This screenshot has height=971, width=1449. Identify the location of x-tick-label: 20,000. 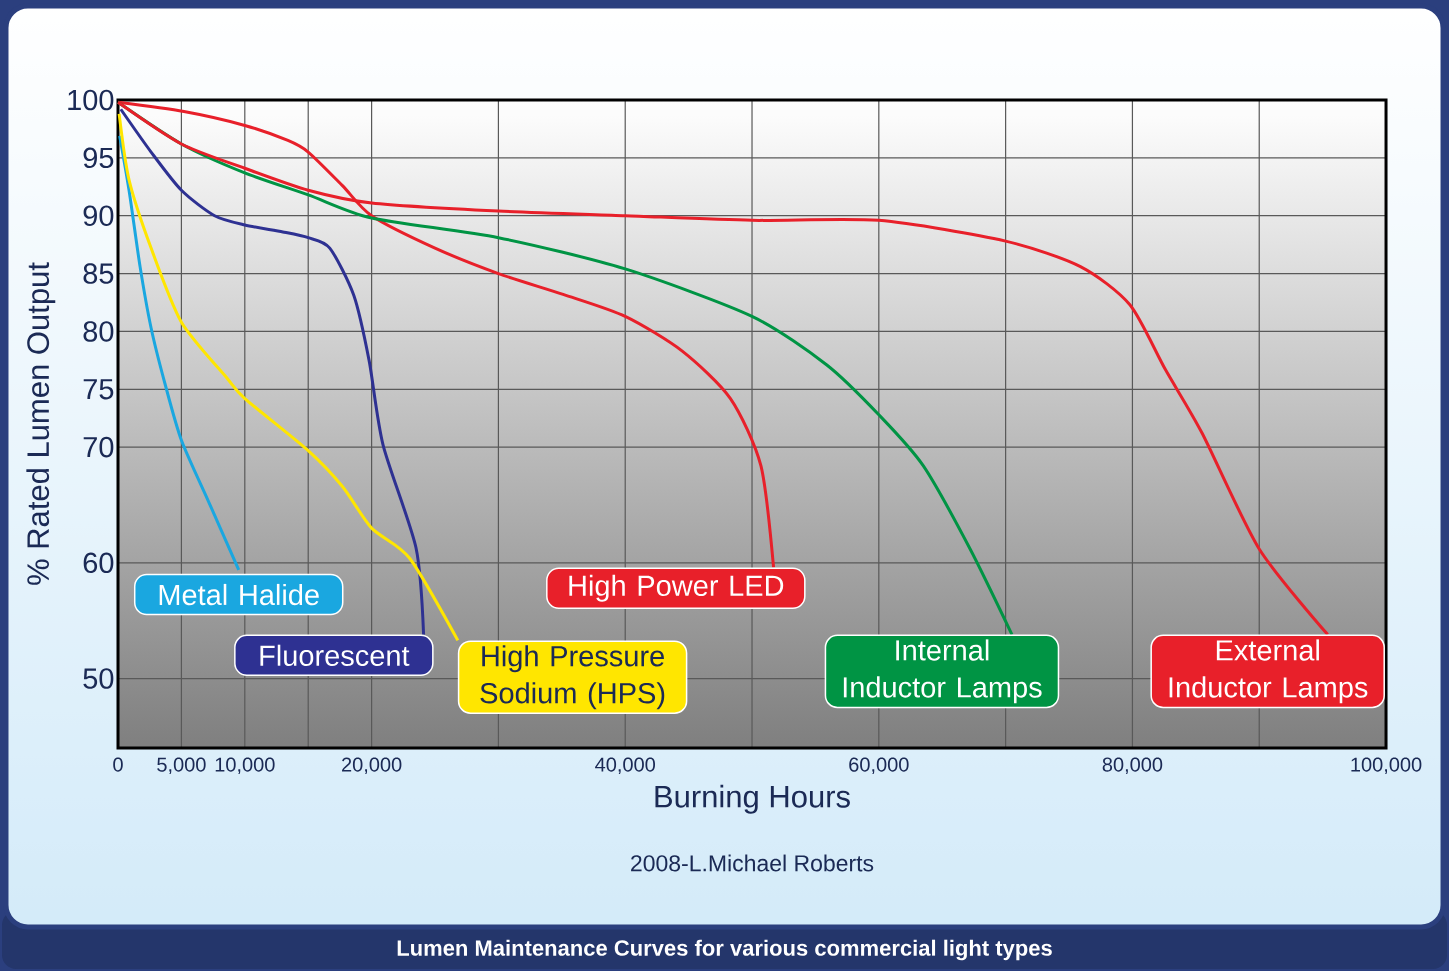
(372, 766).